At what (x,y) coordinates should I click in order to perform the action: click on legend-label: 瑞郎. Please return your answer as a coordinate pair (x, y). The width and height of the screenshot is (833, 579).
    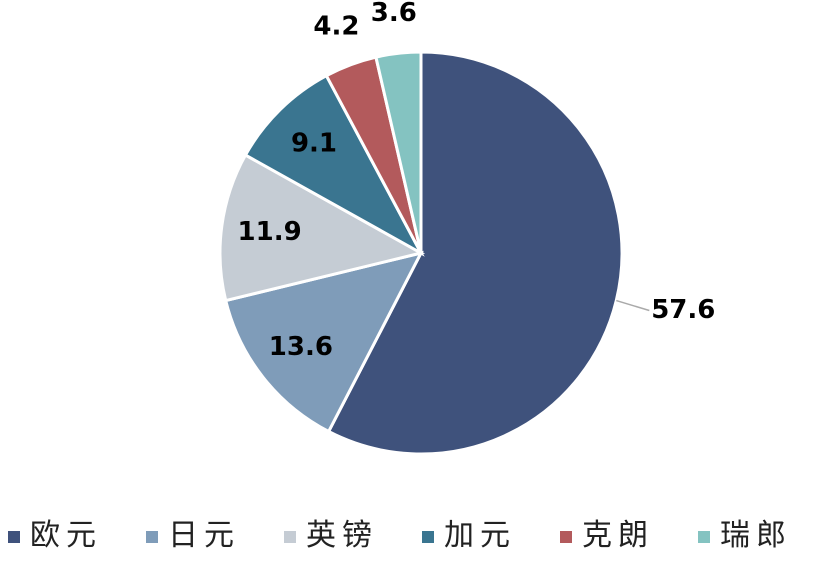
    Looking at the image, I should click on (756, 535).